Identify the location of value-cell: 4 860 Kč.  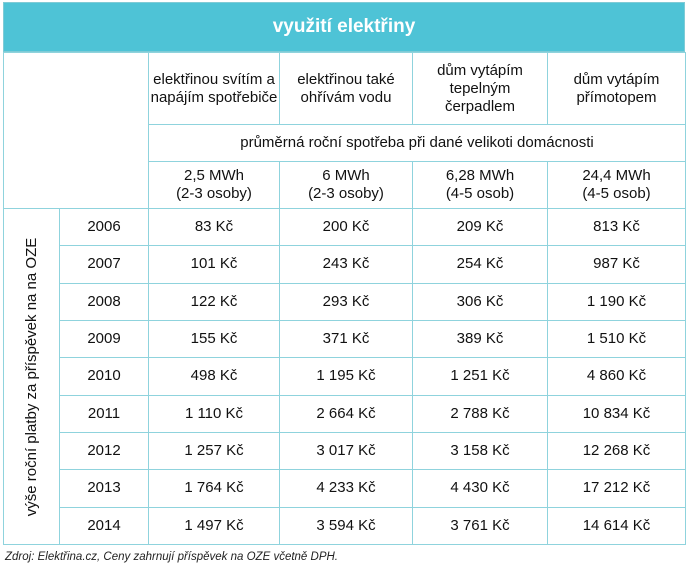
(616, 376).